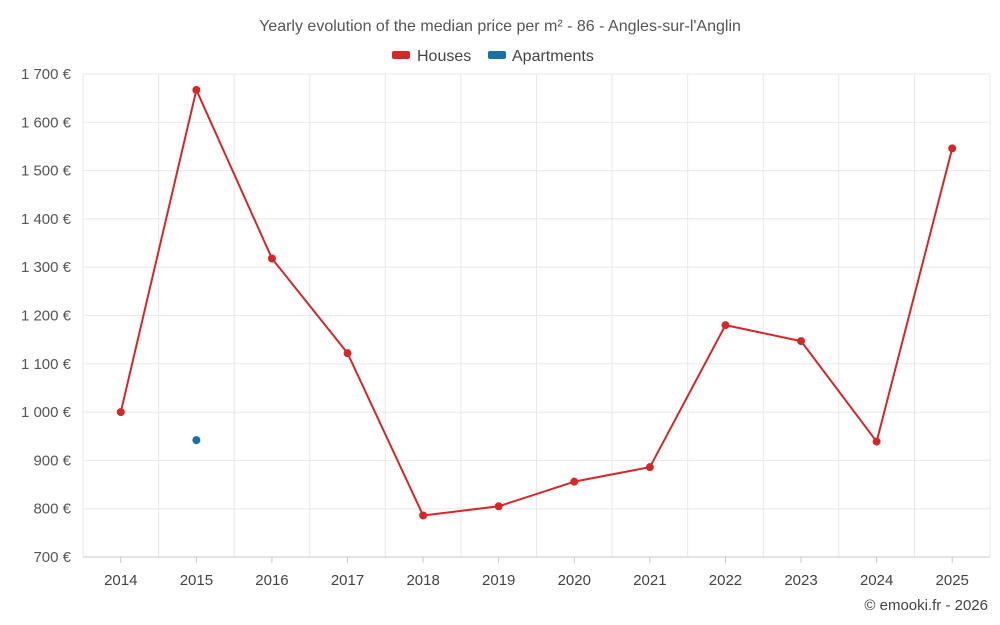 The height and width of the screenshot is (625, 1000). Describe the element at coordinates (926, 605) in the screenshot. I see `credit-text: © emooki.fr - 2026` at that location.